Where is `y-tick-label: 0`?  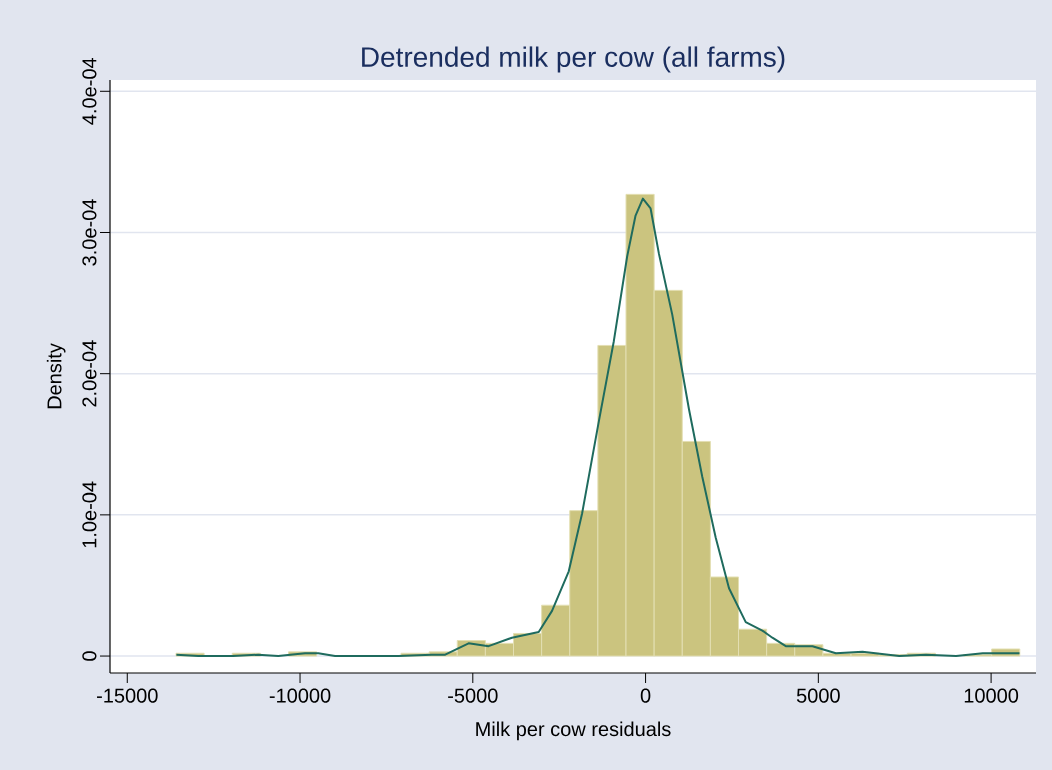
y-tick-label: 0 is located at coordinates (89, 656).